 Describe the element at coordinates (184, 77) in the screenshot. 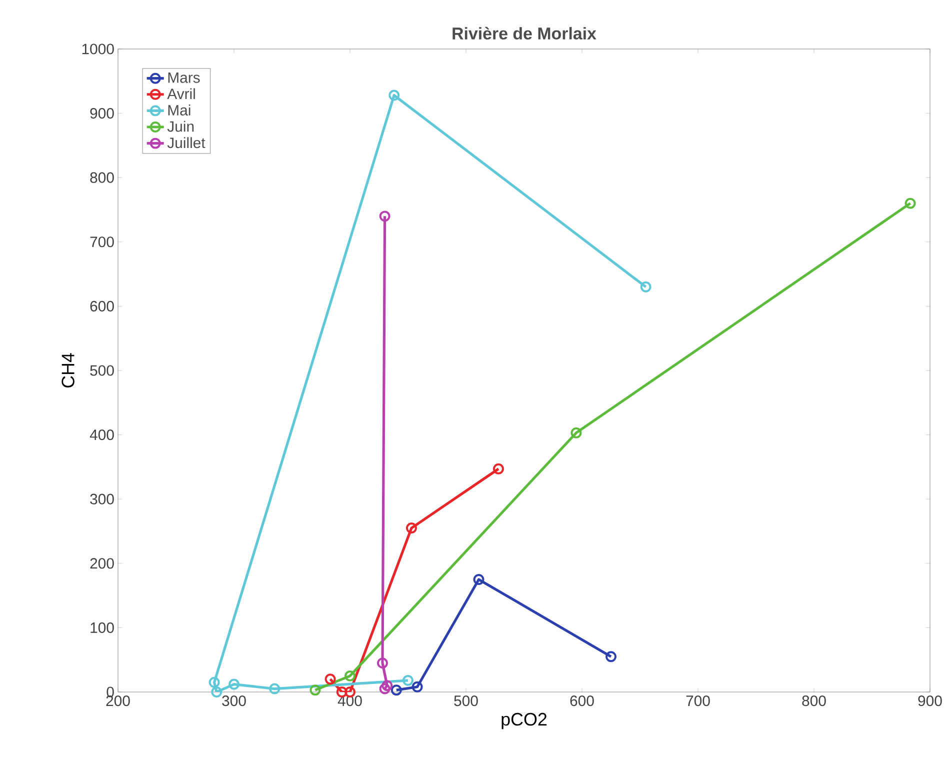

I see `legend-label: Mars` at that location.